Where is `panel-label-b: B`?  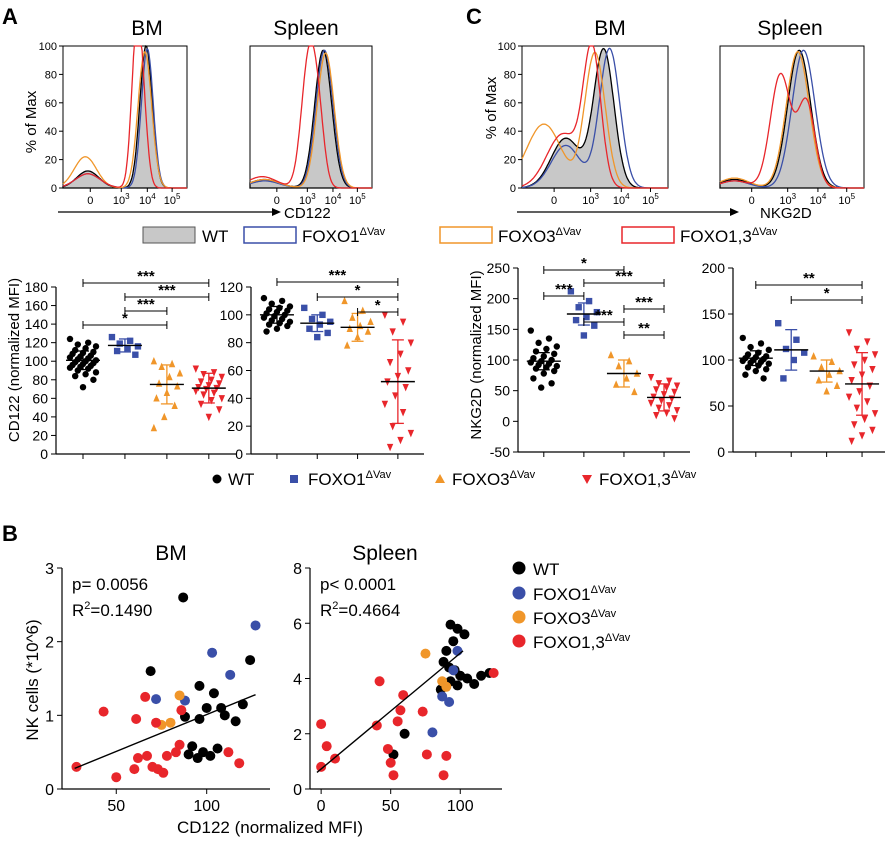
panel-label-b: B is located at coordinates (10, 533).